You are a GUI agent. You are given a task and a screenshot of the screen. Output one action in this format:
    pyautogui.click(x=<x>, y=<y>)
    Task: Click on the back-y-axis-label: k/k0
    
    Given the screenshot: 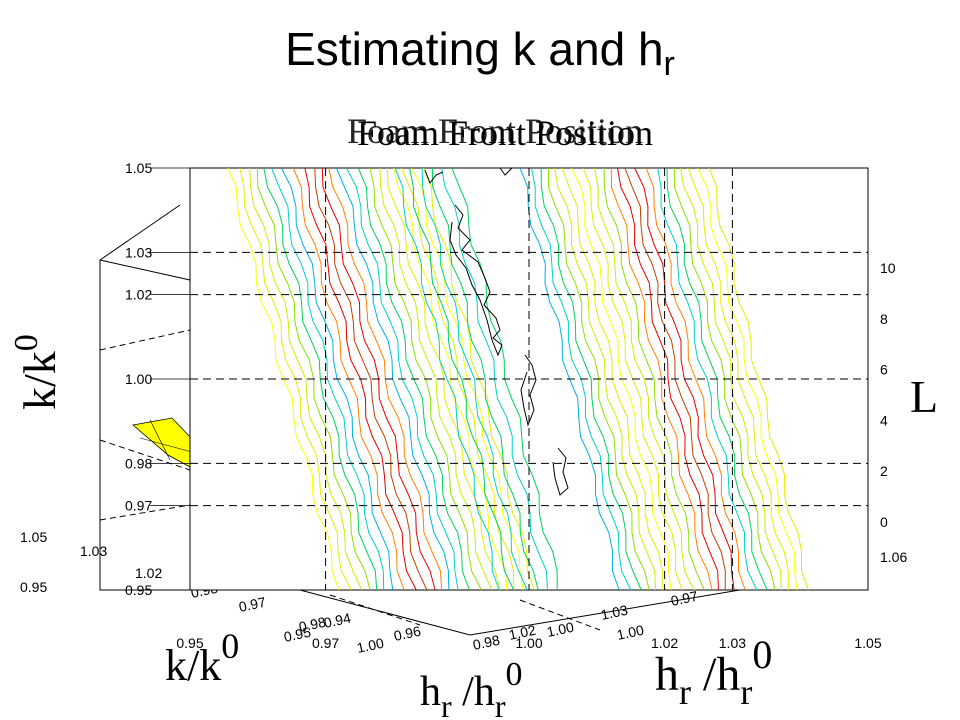 What is the action you would take?
    pyautogui.click(x=202, y=658)
    